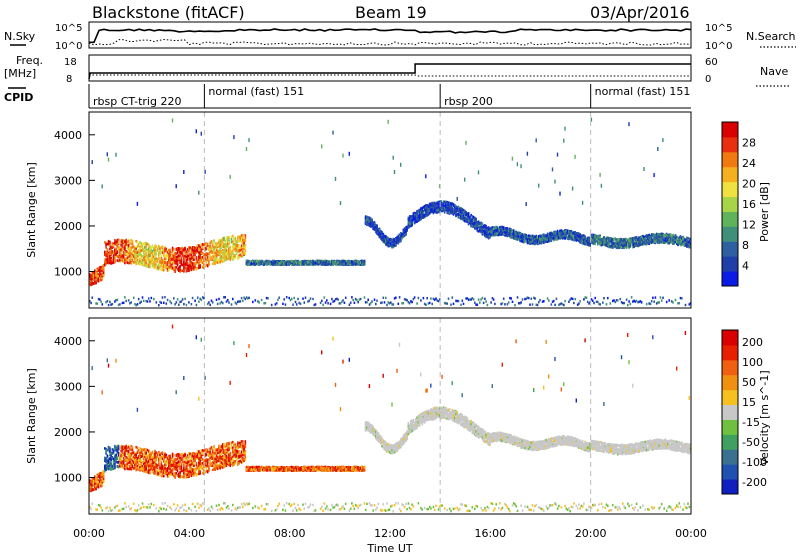 The width and height of the screenshot is (800, 554). Describe the element at coordinates (69, 79) in the screenshot. I see `freq-ytick-bottom: 8` at that location.